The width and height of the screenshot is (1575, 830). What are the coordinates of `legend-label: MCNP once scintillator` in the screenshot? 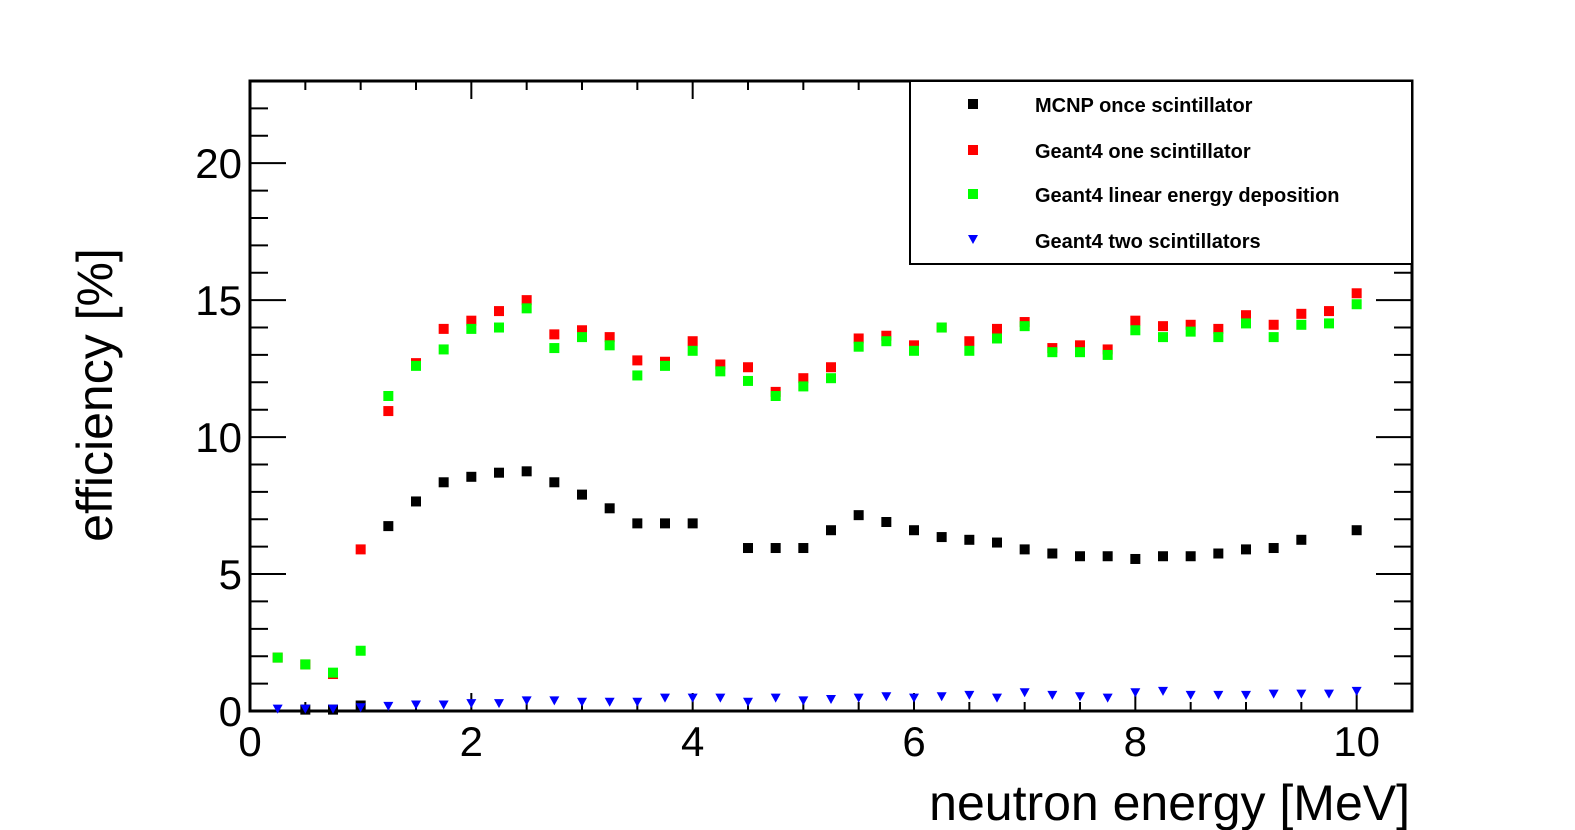 It's located at (1144, 106).